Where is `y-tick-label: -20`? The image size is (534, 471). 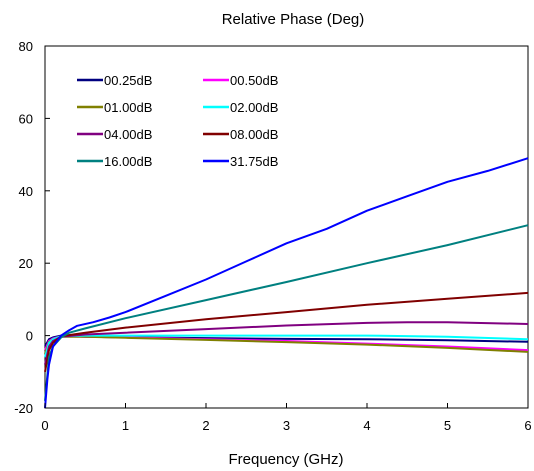 y-tick-label: -20 is located at coordinates (23, 408).